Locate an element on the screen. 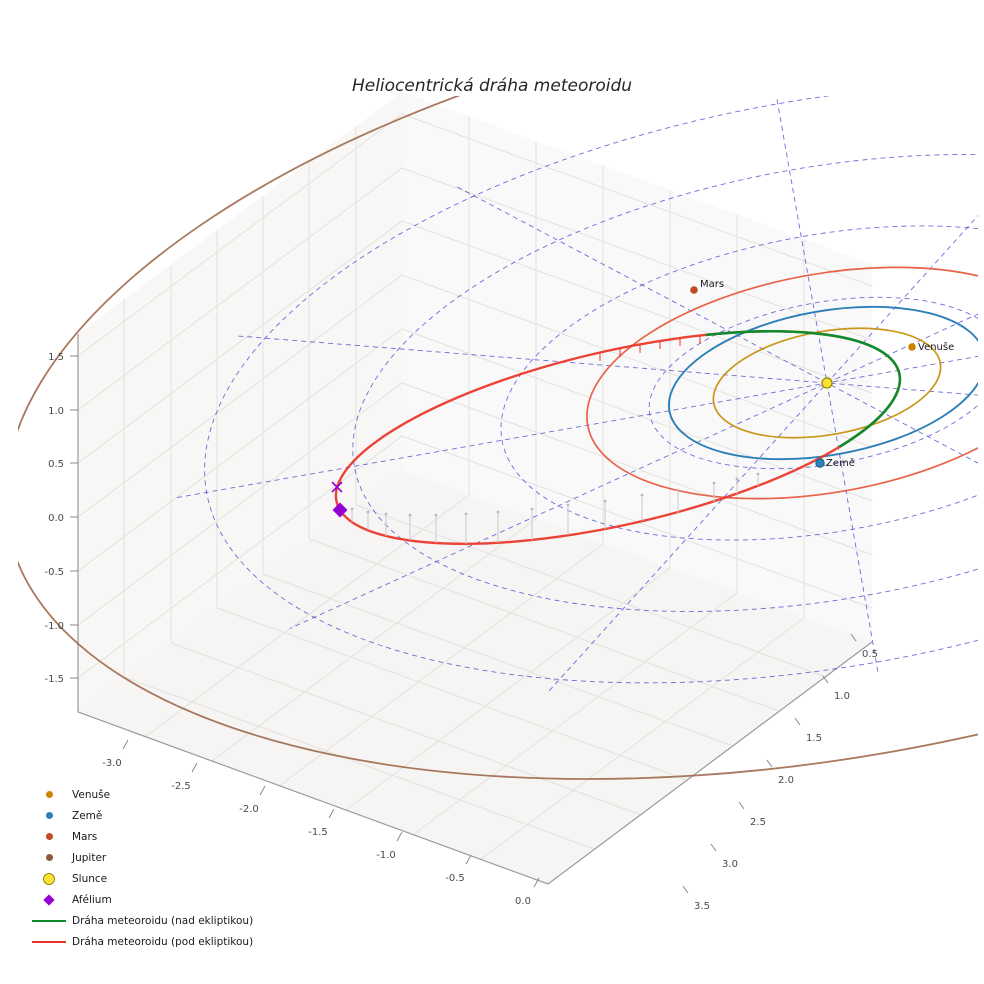 The height and width of the screenshot is (984, 984). earth-orbit is located at coordinates (820, 382).